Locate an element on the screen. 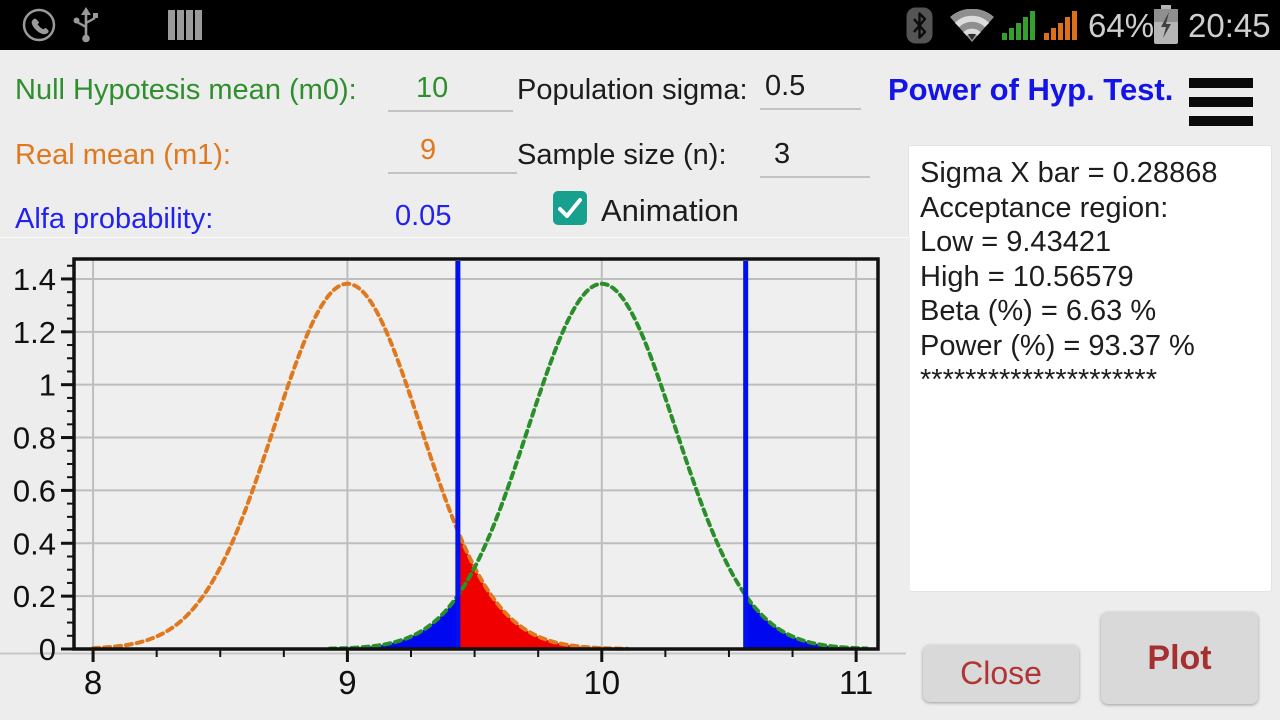  input-population-sigma: 0.5 is located at coordinates (810, 87).